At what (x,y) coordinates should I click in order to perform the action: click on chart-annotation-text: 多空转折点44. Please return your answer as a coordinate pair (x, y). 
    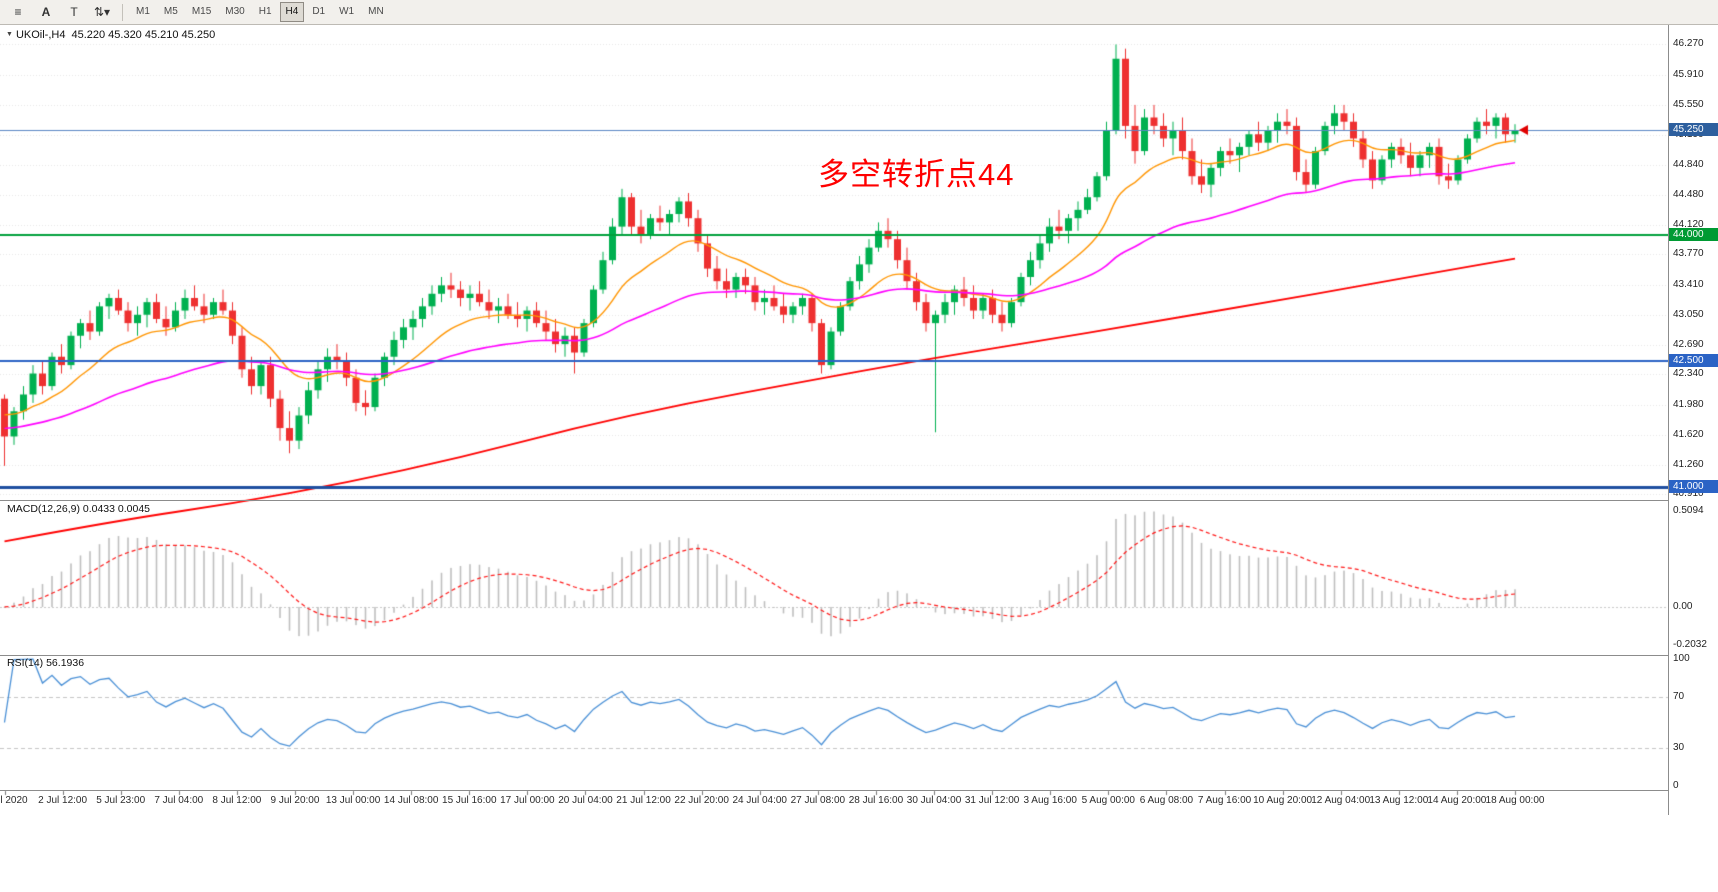
    Looking at the image, I should click on (916, 174).